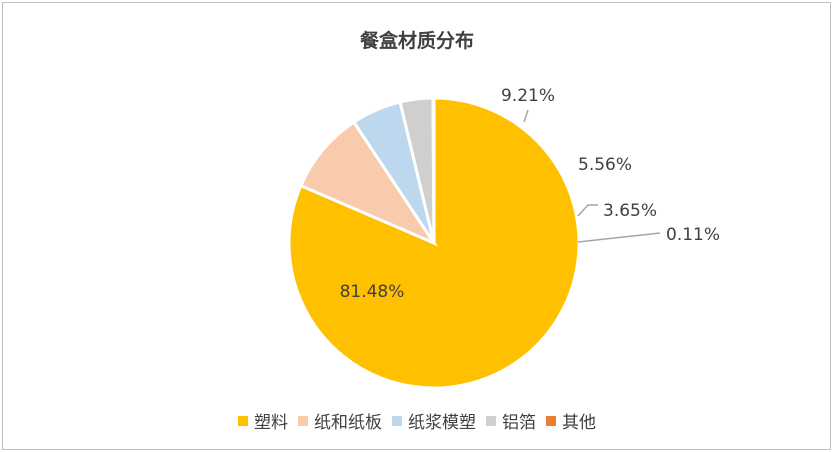 The image size is (834, 453). Describe the element at coordinates (519, 423) in the screenshot. I see `legend-label: 铝箔` at that location.